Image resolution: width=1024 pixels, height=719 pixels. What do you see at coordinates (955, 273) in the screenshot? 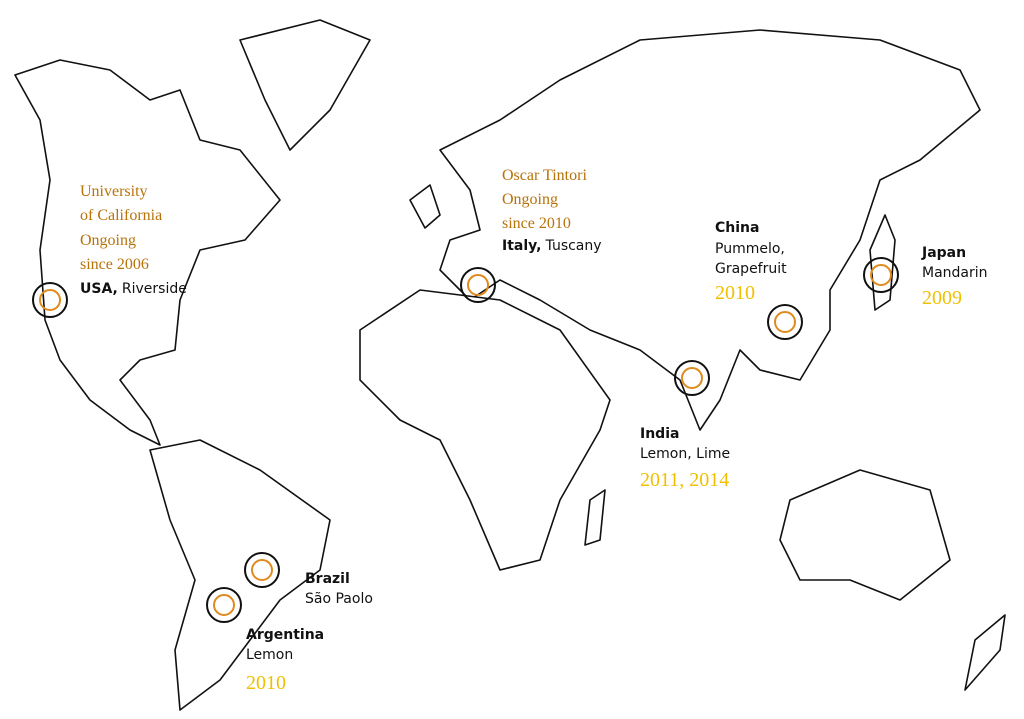
I see `fruit: Mandarin` at bounding box center [955, 273].